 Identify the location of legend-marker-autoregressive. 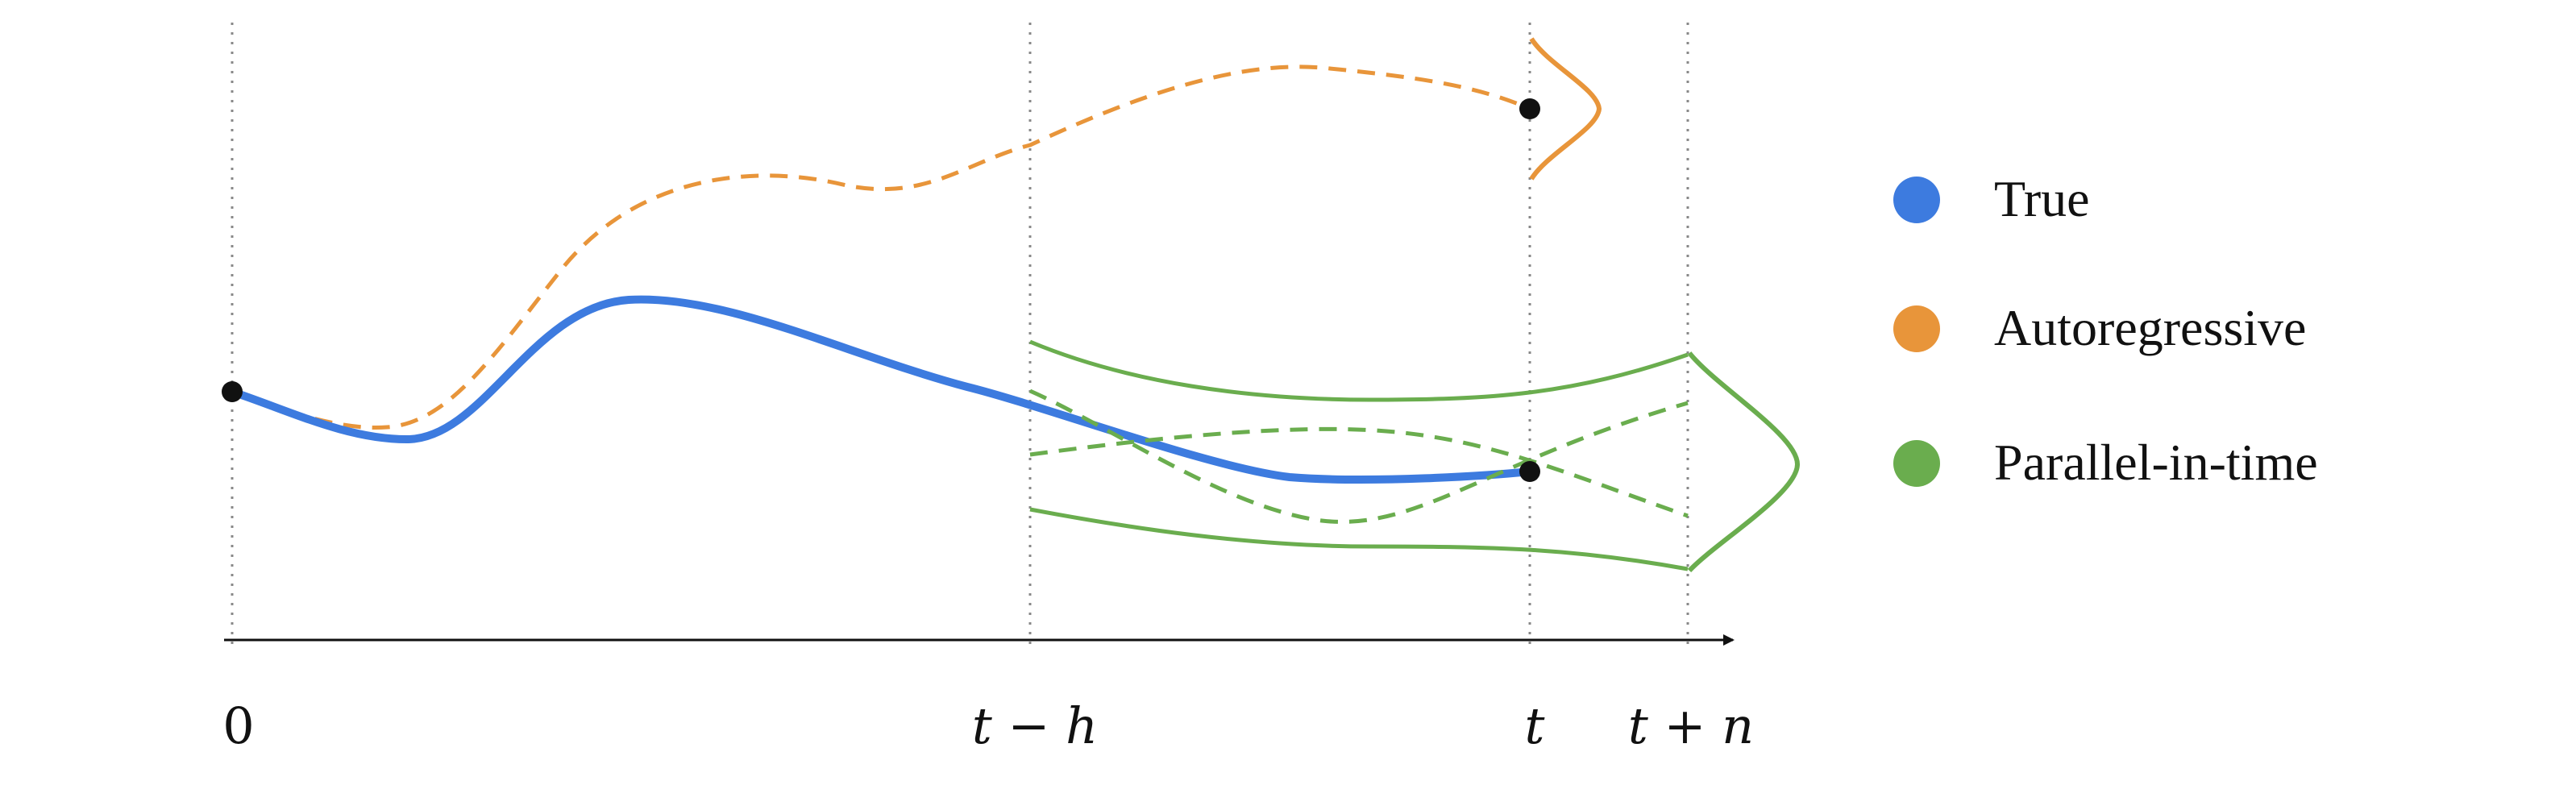
(1916, 328).